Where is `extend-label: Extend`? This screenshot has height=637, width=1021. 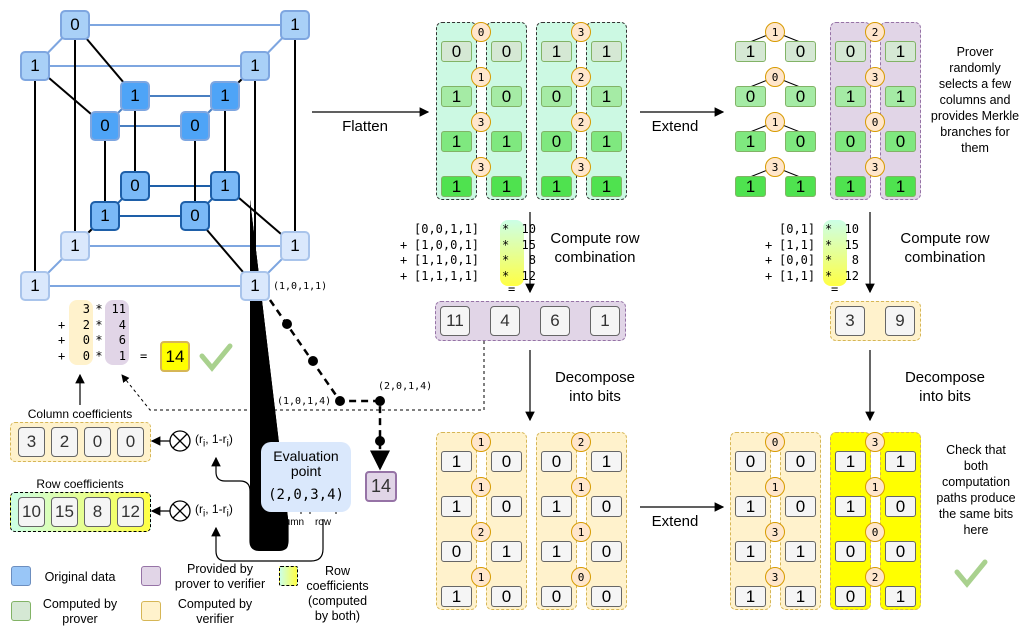 extend-label: Extend is located at coordinates (675, 126).